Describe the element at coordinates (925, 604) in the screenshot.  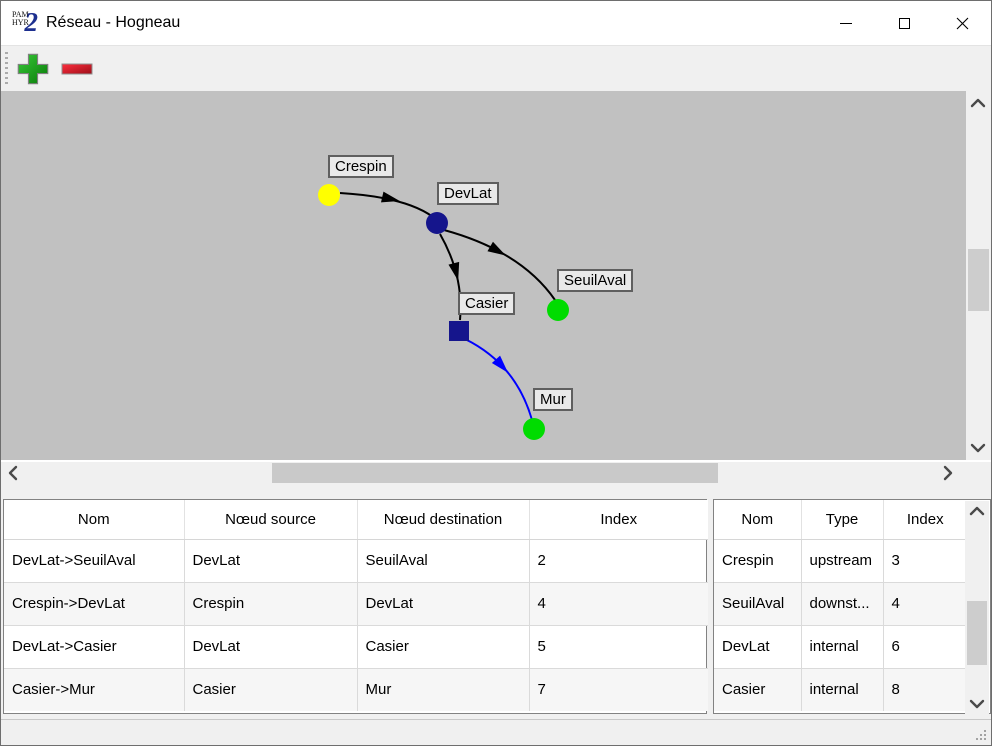
I see `node-row-cell-index: 4` at that location.